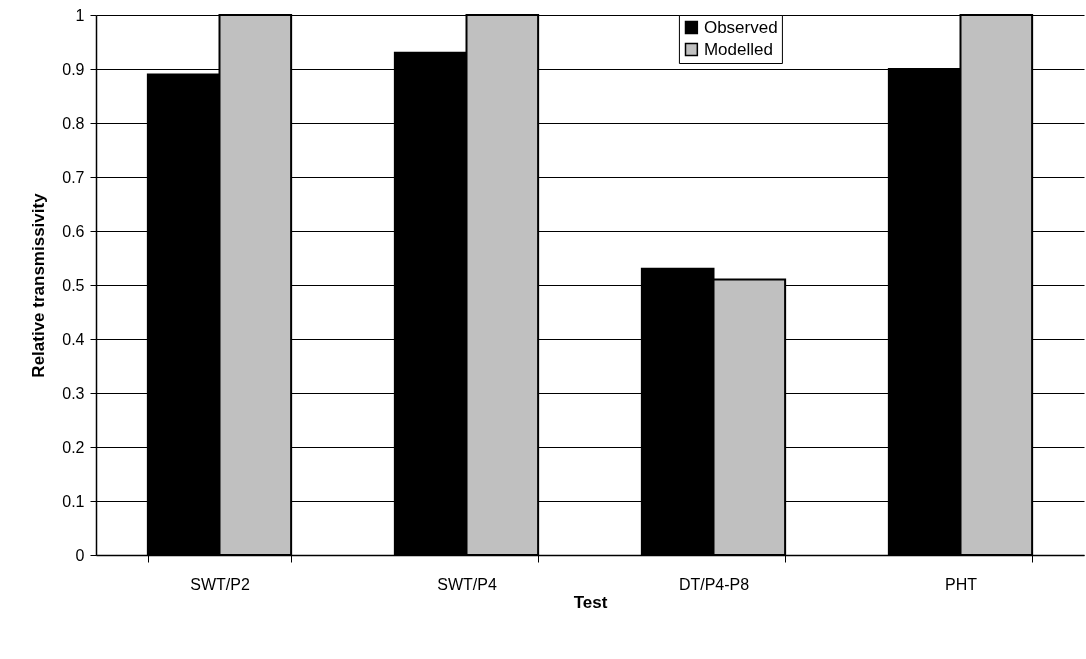 This screenshot has width=1086, height=659. What do you see at coordinates (467, 584) in the screenshot?
I see `x-tick-label: SWT/P4` at bounding box center [467, 584].